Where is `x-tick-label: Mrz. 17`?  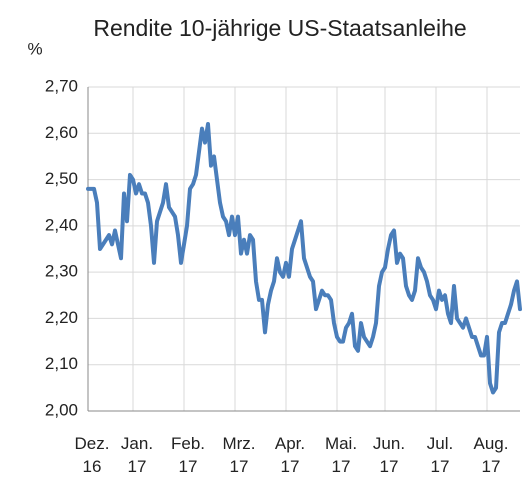 x-tick-label: Mrz. 17 is located at coordinates (239, 455).